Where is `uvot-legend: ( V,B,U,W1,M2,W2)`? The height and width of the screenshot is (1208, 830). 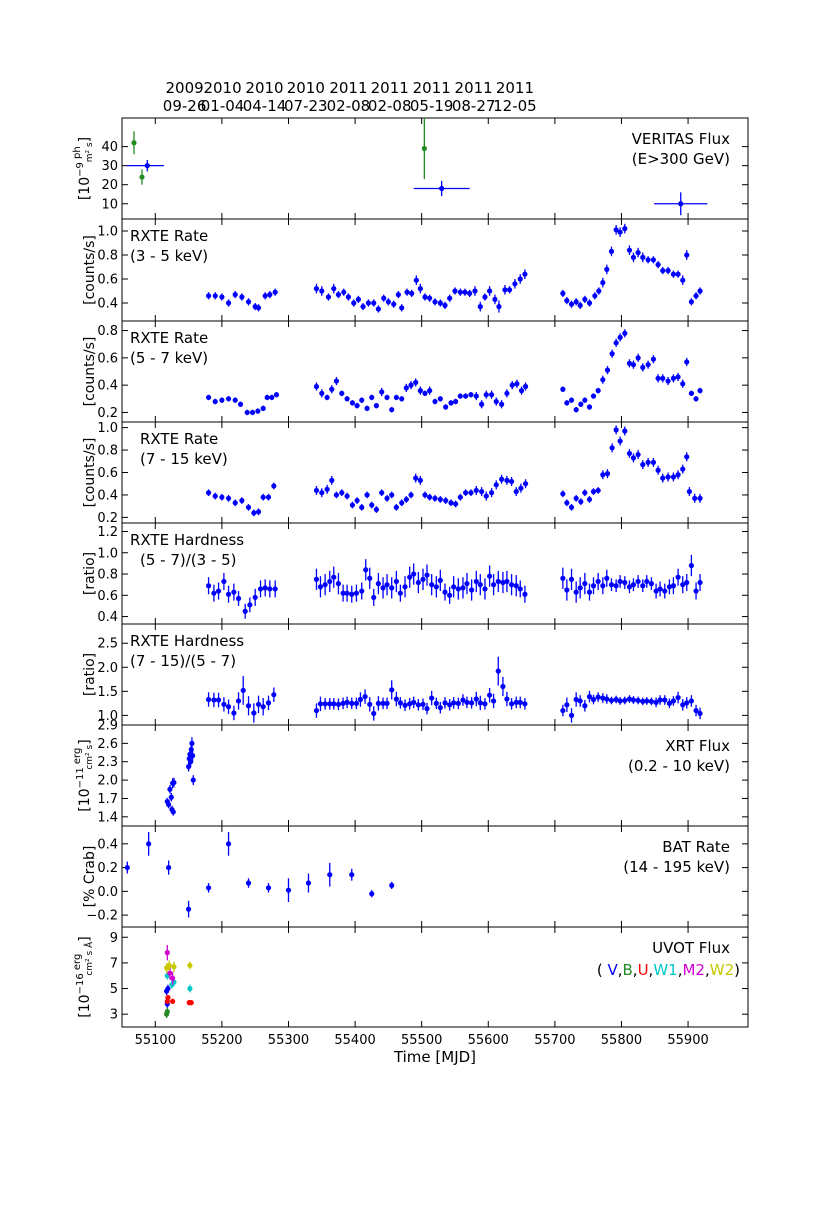
uvot-legend: ( V,B,U,W1,M2,W2) is located at coordinates (668, 970).